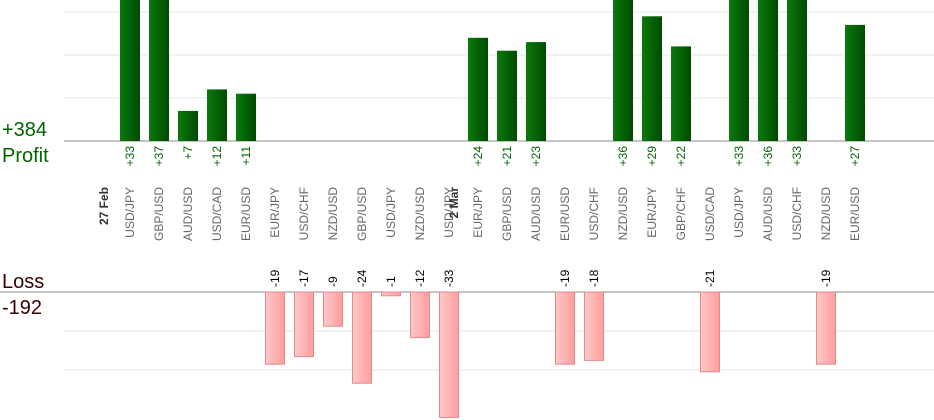 The height and width of the screenshot is (420, 934). What do you see at coordinates (681, 156) in the screenshot?
I see `value-label: +22` at bounding box center [681, 156].